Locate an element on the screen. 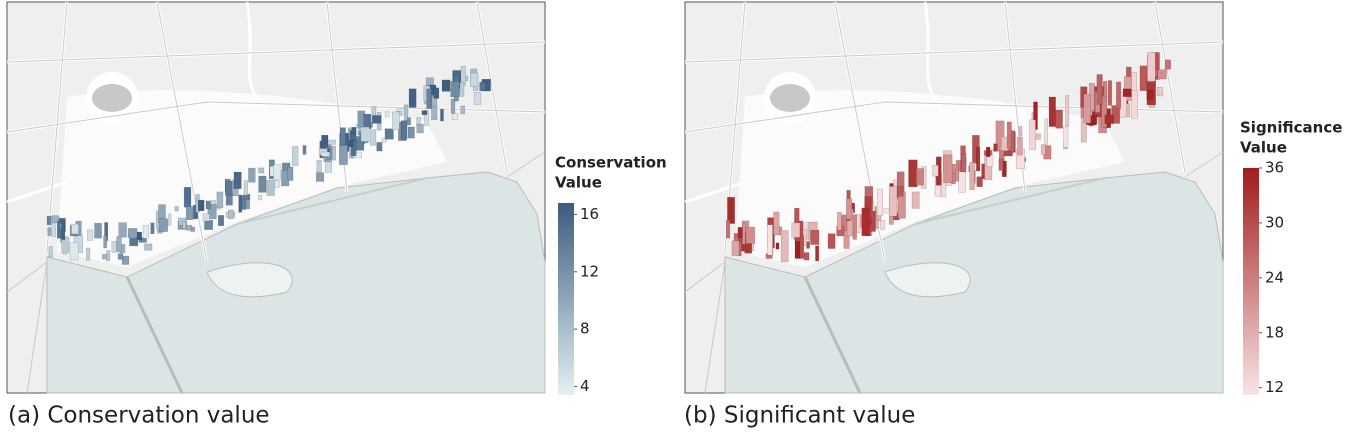 The image size is (1350, 440). colorbar-tick-label: 12 is located at coordinates (589, 271).